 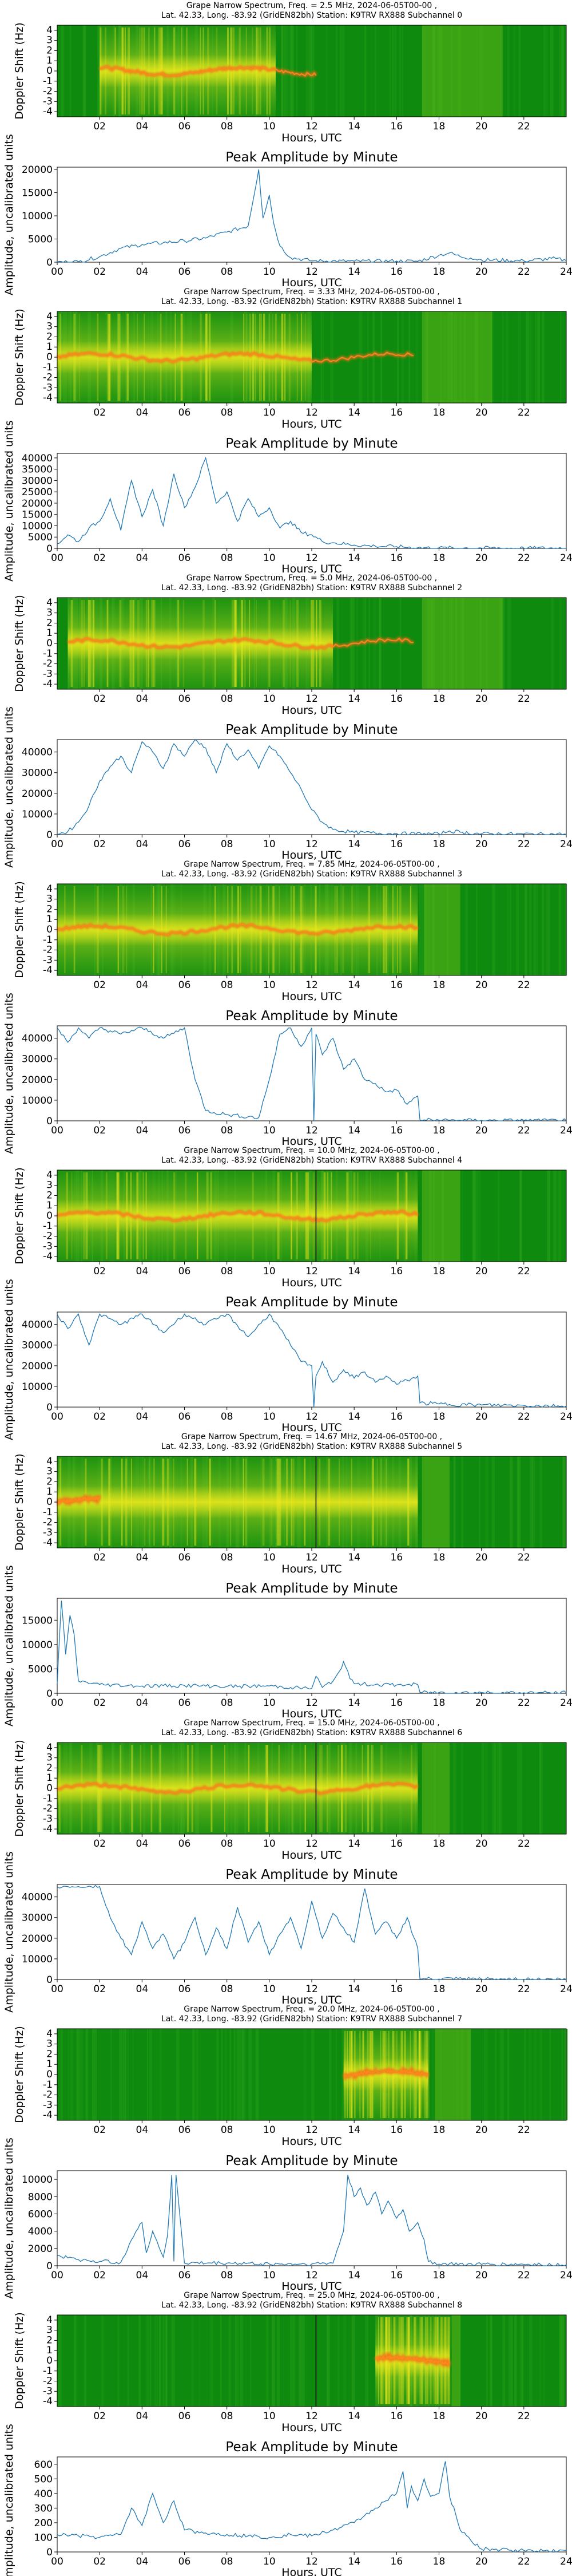 What do you see at coordinates (48, 1532) in the screenshot?
I see `y-tick-label: -3` at bounding box center [48, 1532].